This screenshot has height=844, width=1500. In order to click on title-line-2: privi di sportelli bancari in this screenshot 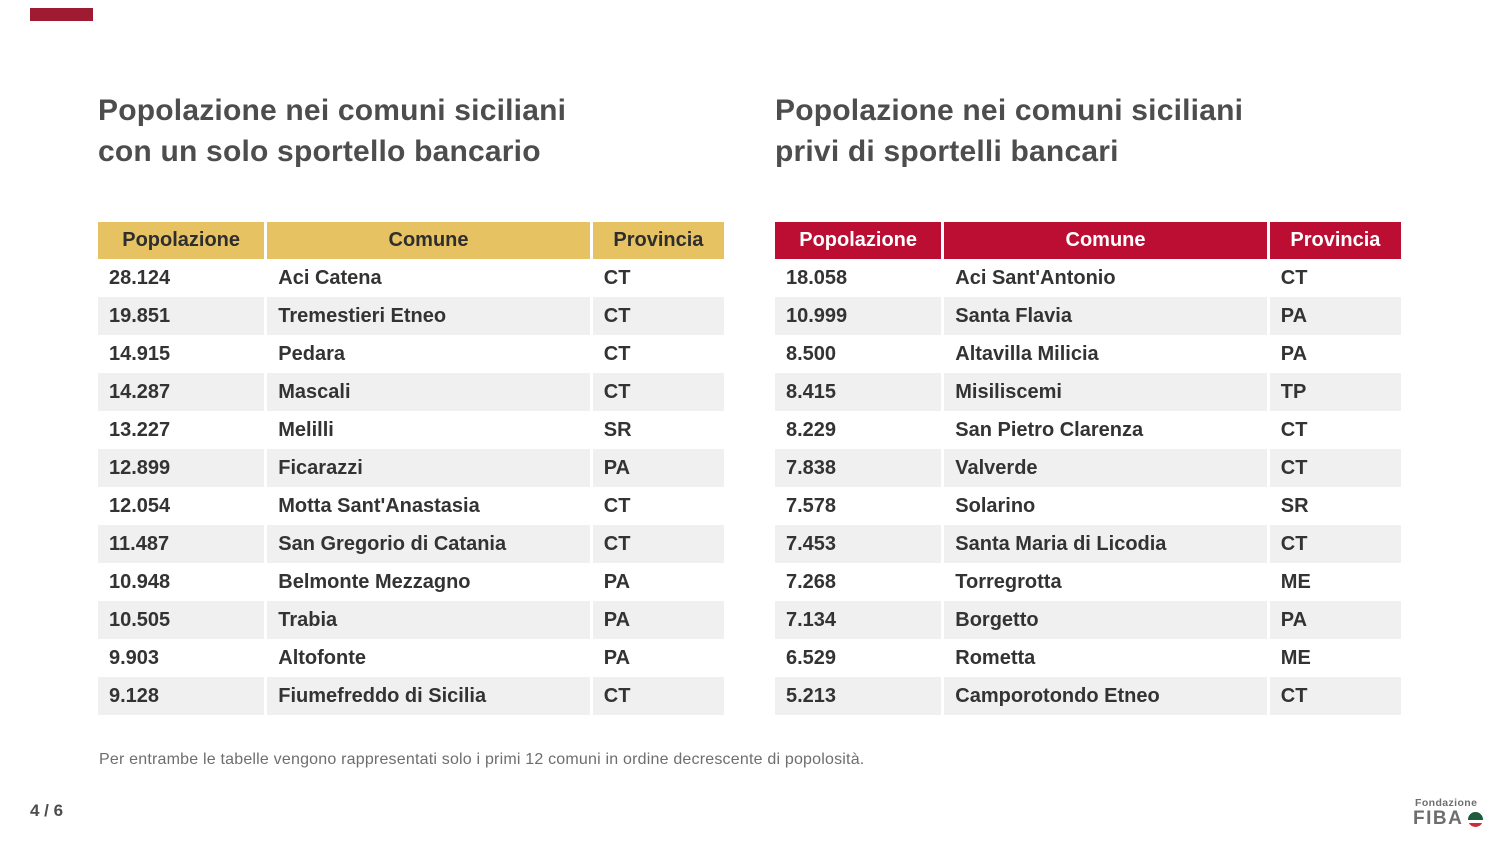, I will do `click(947, 151)`.